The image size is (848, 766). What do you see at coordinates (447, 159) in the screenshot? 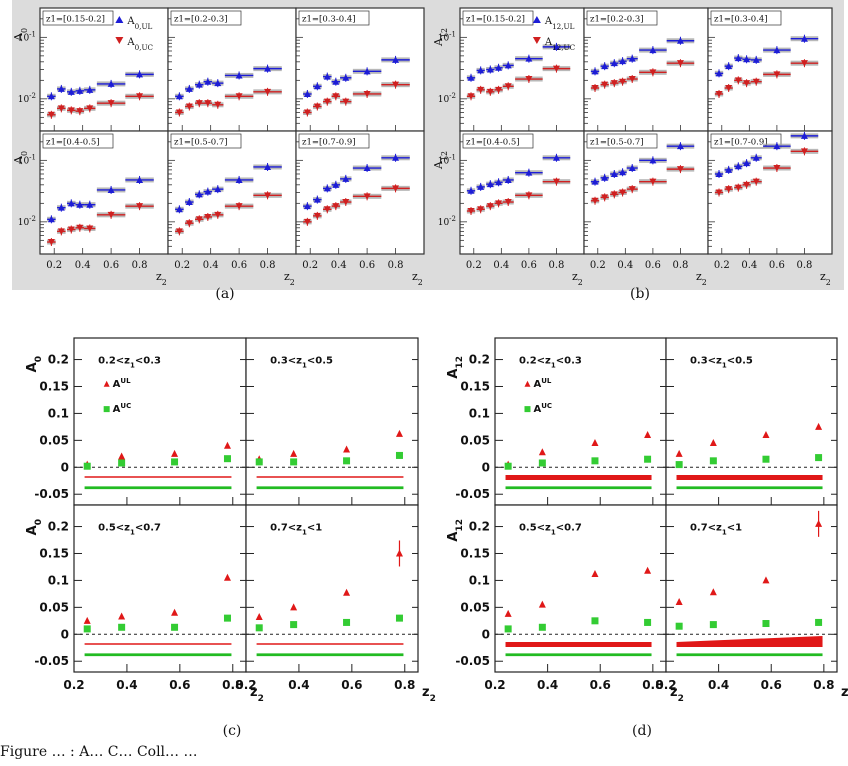
I see `y-tick-label: 10-1` at bounding box center [447, 159].